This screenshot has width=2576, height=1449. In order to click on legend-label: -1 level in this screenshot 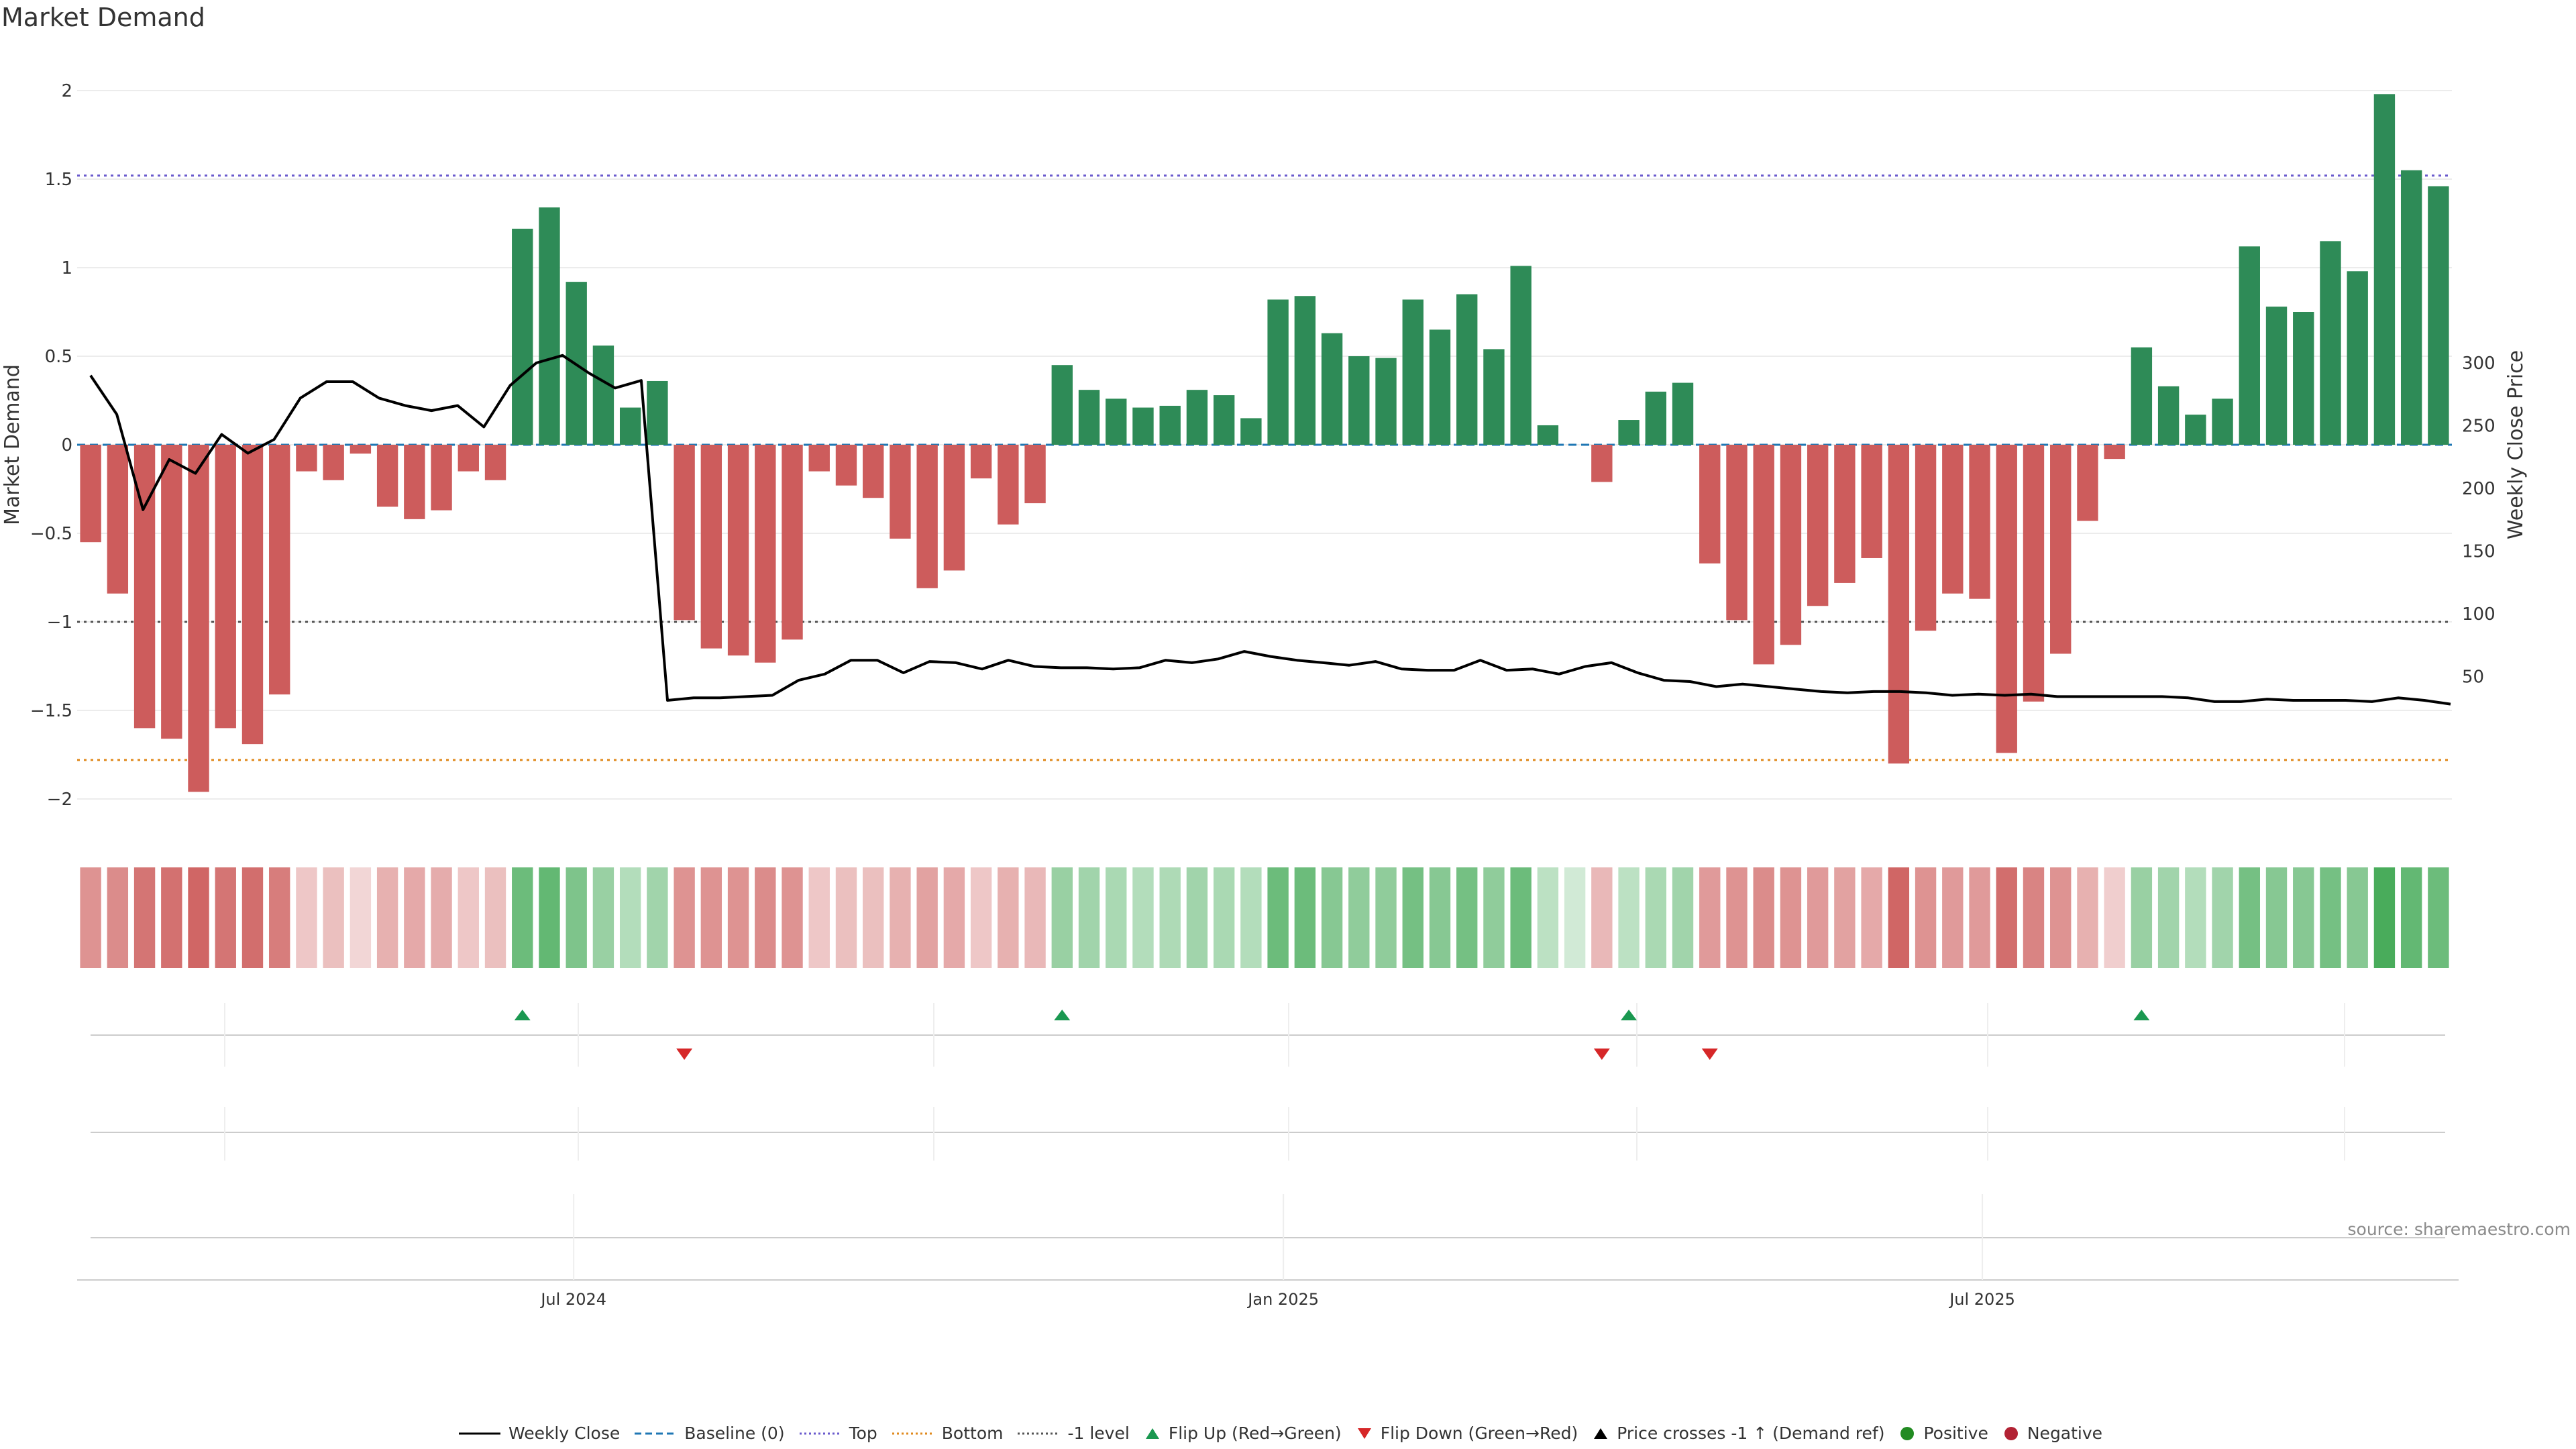, I will do `click(1098, 1433)`.